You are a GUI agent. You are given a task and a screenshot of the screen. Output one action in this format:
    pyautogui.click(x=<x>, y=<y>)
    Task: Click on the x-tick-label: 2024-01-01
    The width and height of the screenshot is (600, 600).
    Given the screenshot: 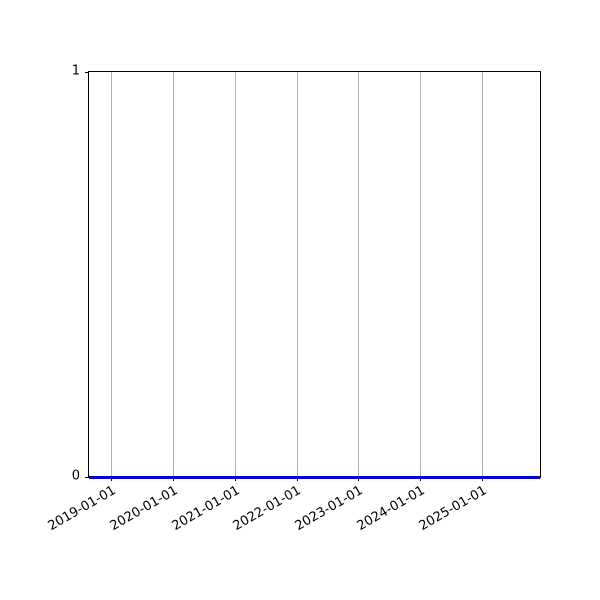 What is the action you would take?
    pyautogui.click(x=391, y=508)
    